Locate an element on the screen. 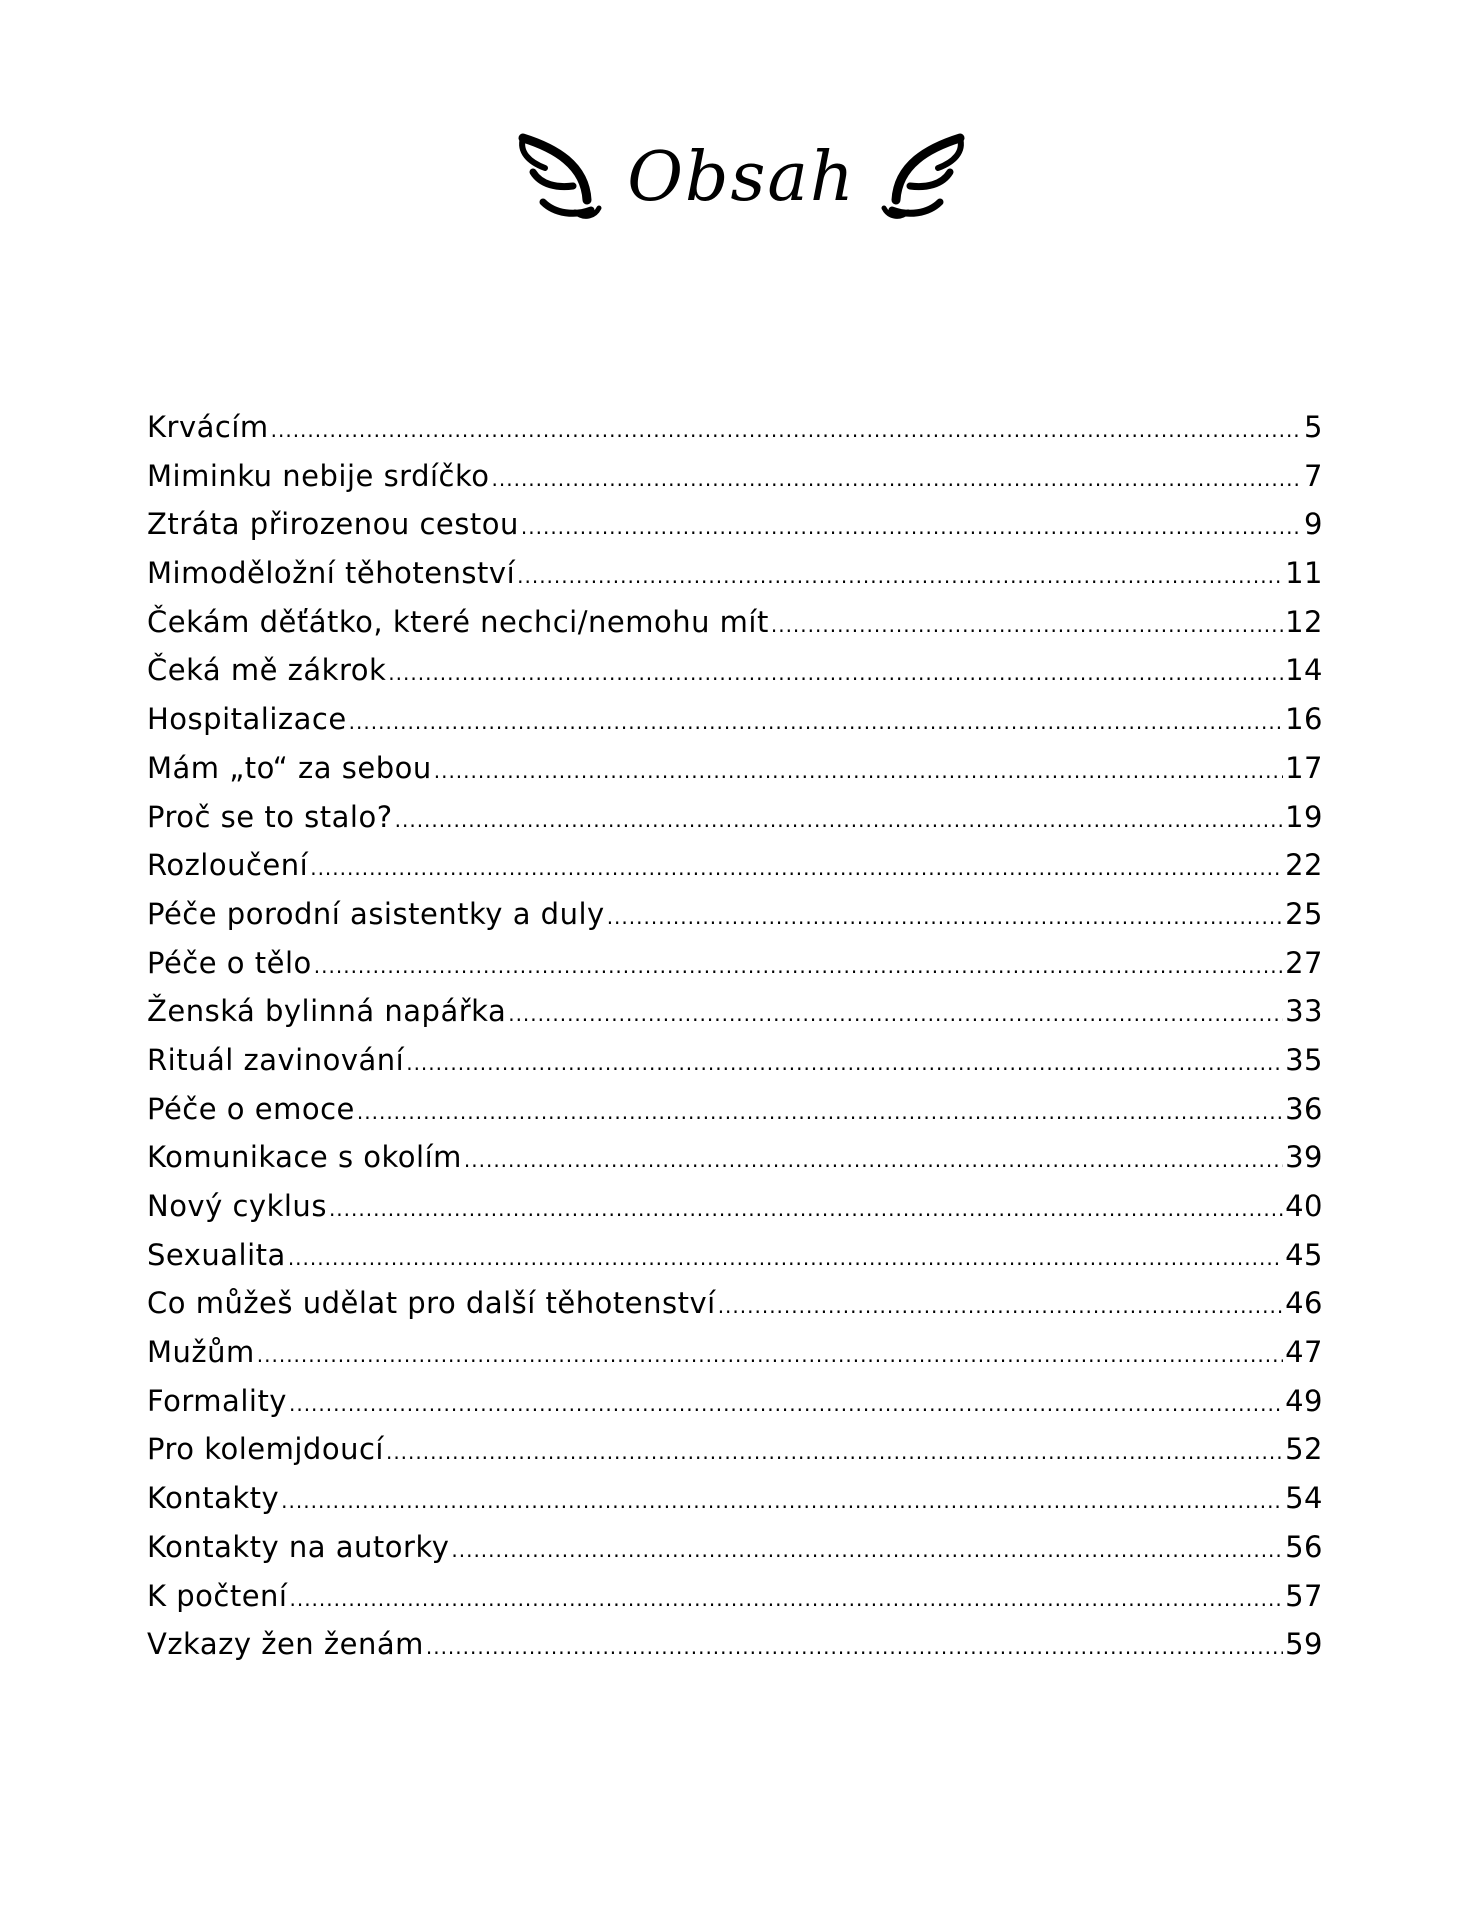 Image resolution: width=1483 pixels, height=1920 pixels. toc-entry: Formality 49 is located at coordinates (735, 1408).